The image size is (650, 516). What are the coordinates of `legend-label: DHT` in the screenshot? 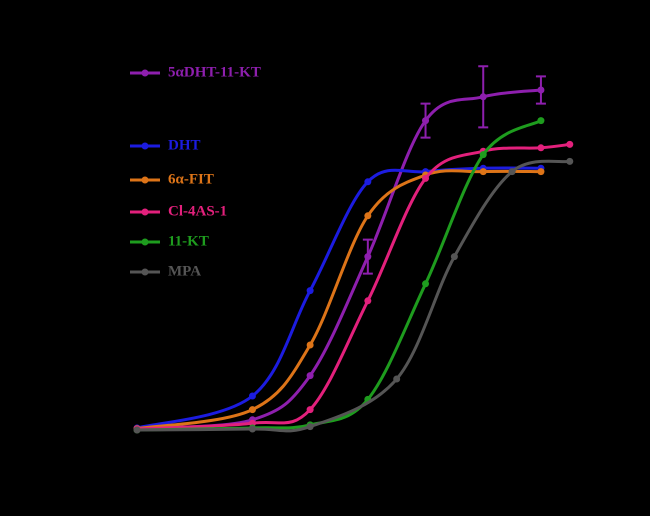 It's located at (184, 145).